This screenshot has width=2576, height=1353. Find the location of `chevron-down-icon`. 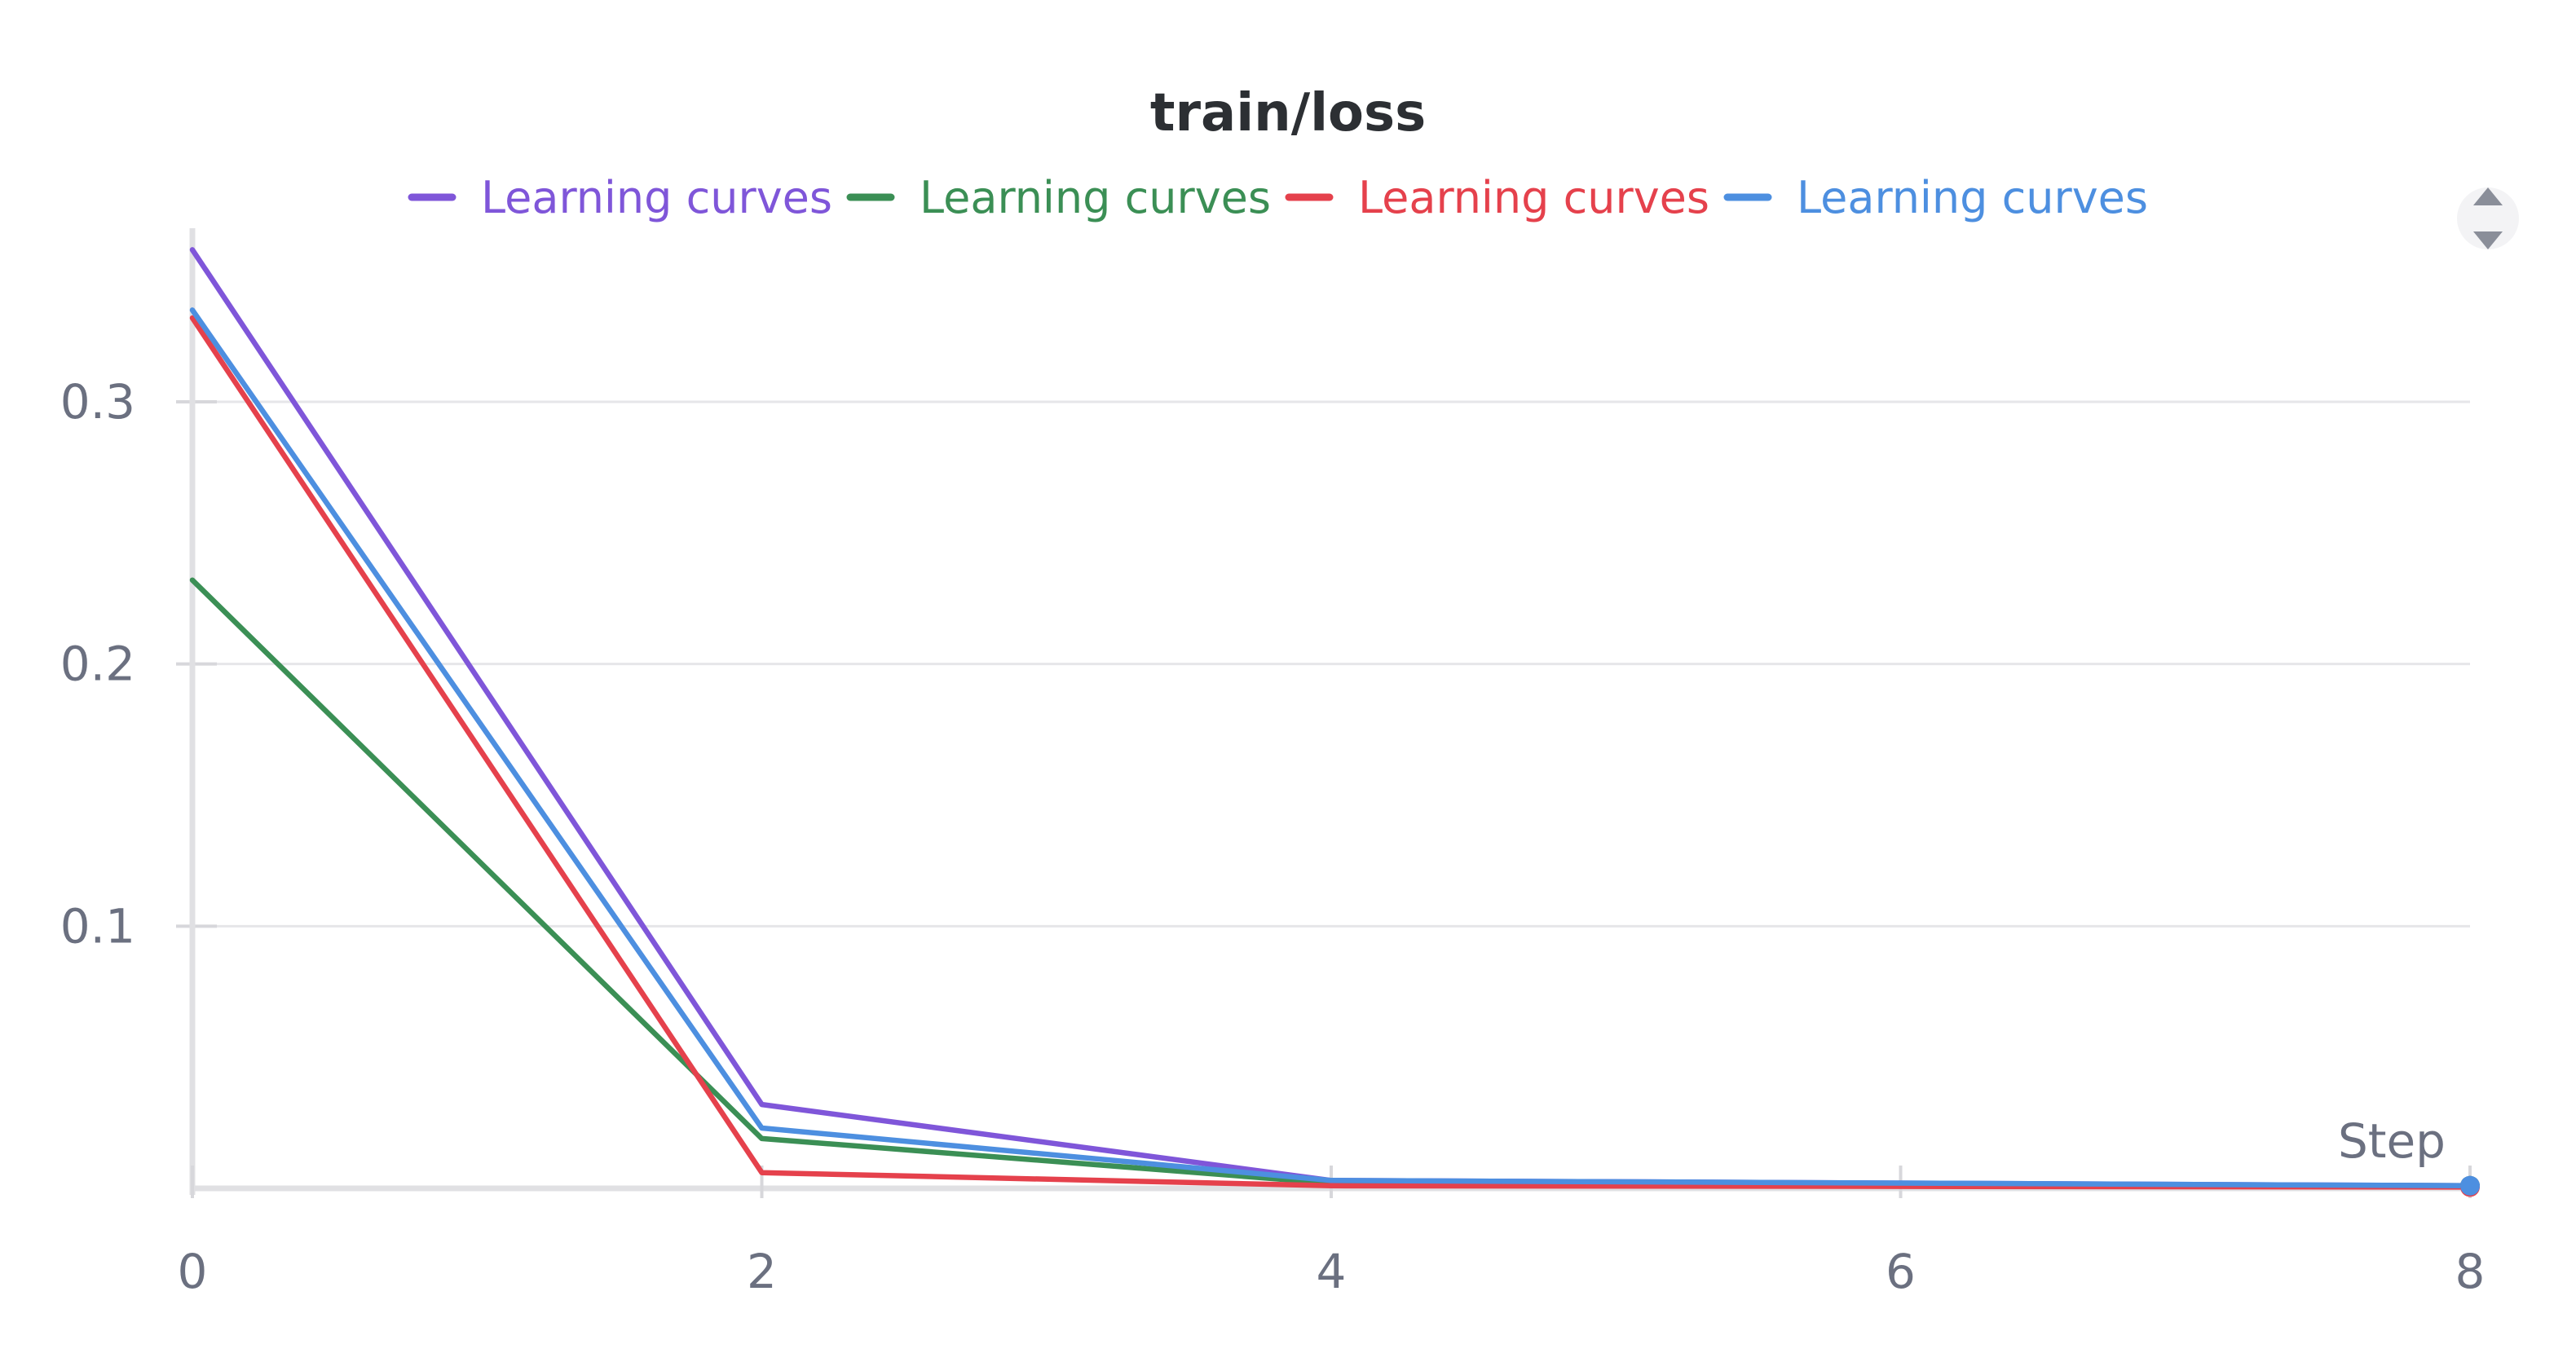

chevron-down-icon is located at coordinates (2488, 240).